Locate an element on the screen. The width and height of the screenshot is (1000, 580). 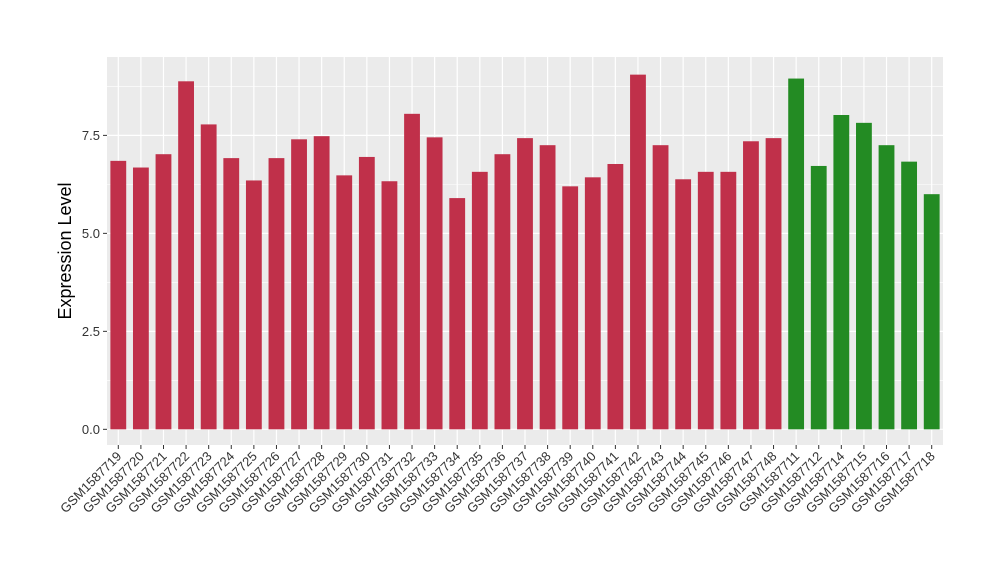
bar-GSM1587739 is located at coordinates (570, 308).